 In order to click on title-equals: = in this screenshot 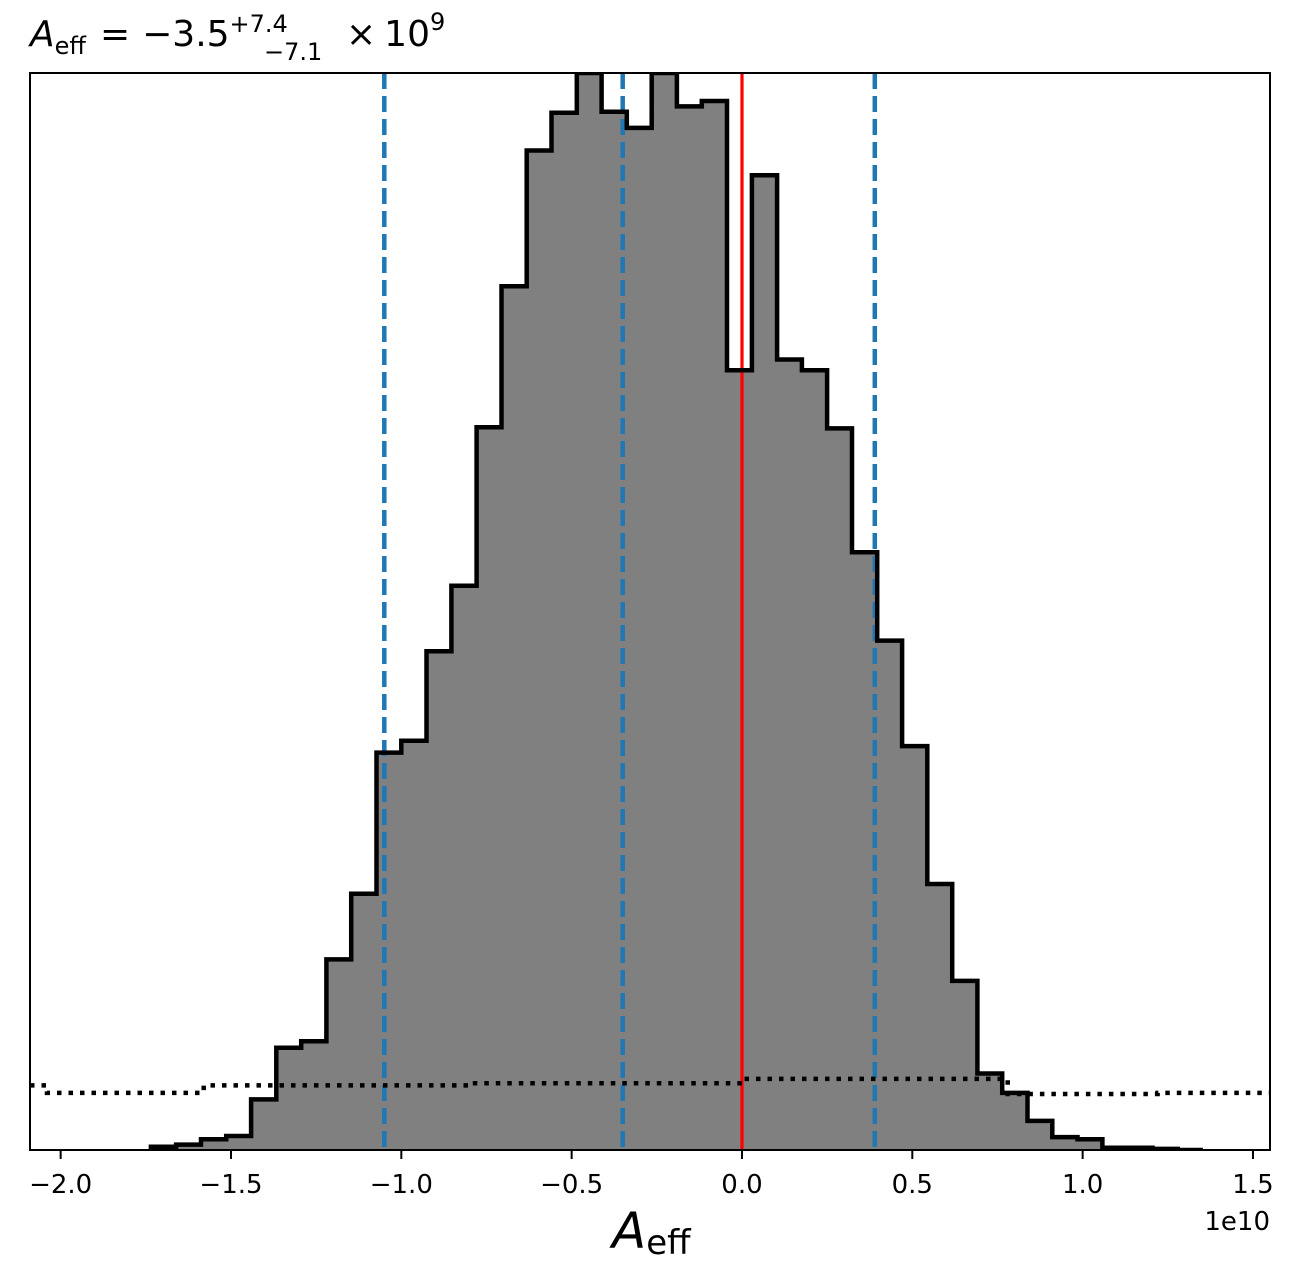, I will do `click(115, 34)`.